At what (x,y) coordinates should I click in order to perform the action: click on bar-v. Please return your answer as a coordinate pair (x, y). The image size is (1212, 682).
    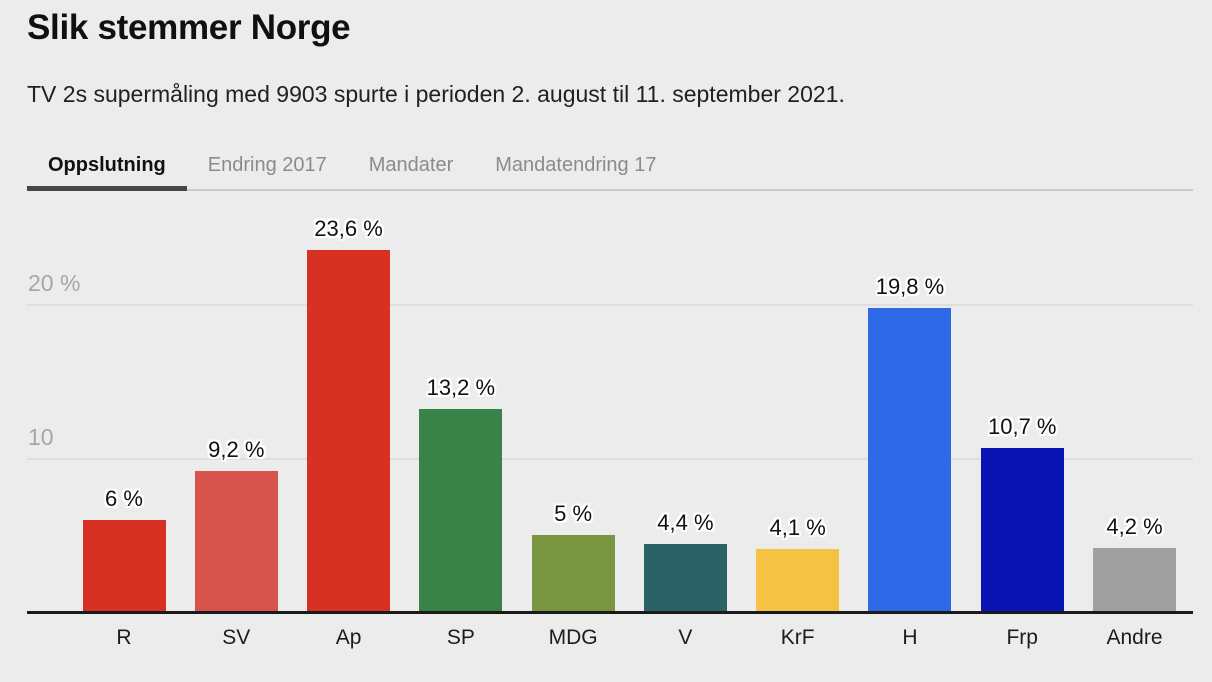
    Looking at the image, I should click on (685, 578).